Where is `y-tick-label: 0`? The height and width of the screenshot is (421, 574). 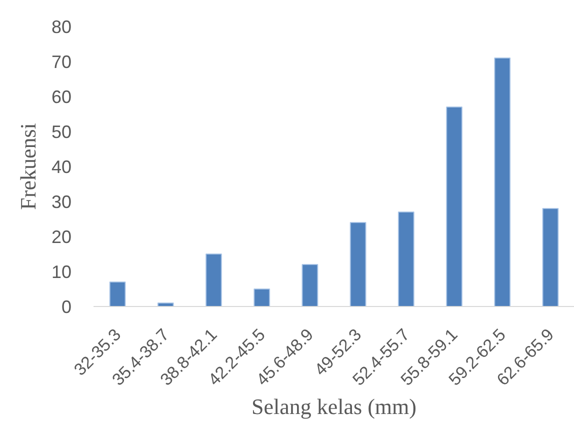 y-tick-label: 0 is located at coordinates (66, 307).